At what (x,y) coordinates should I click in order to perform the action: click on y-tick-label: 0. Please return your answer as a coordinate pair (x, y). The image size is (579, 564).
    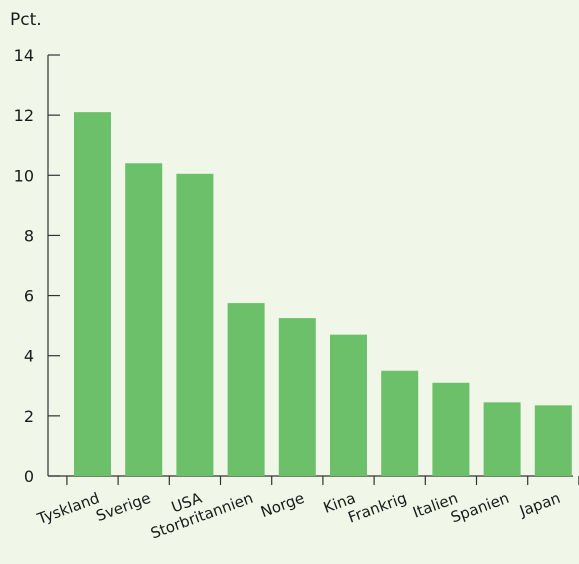
    Looking at the image, I should click on (29, 476).